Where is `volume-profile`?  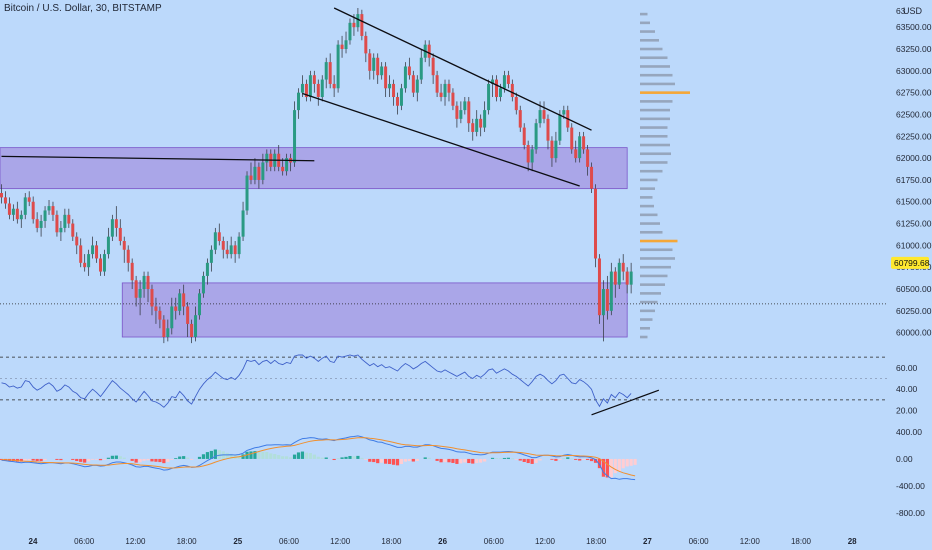 volume-profile is located at coordinates (665, 175).